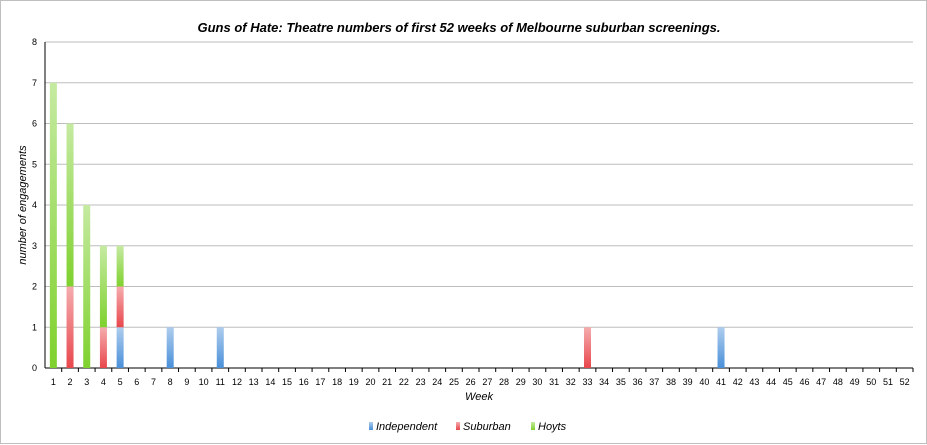 The height and width of the screenshot is (445, 927). I want to click on y-tick-label: 1, so click(34, 327).